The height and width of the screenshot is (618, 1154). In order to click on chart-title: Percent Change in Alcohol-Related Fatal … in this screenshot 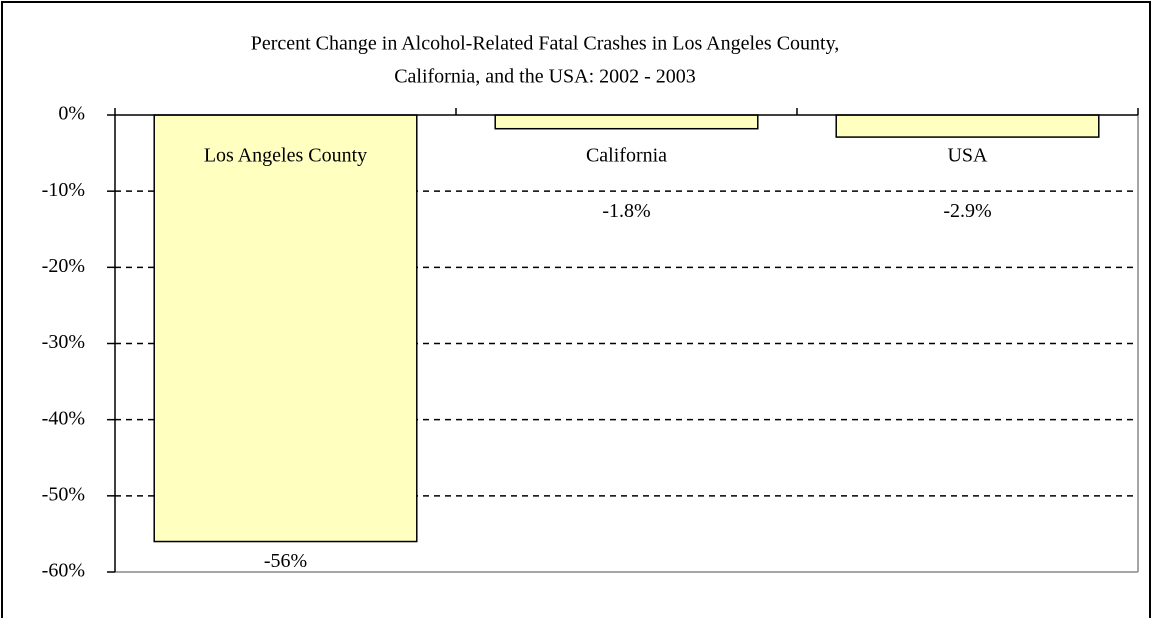, I will do `click(545, 44)`.